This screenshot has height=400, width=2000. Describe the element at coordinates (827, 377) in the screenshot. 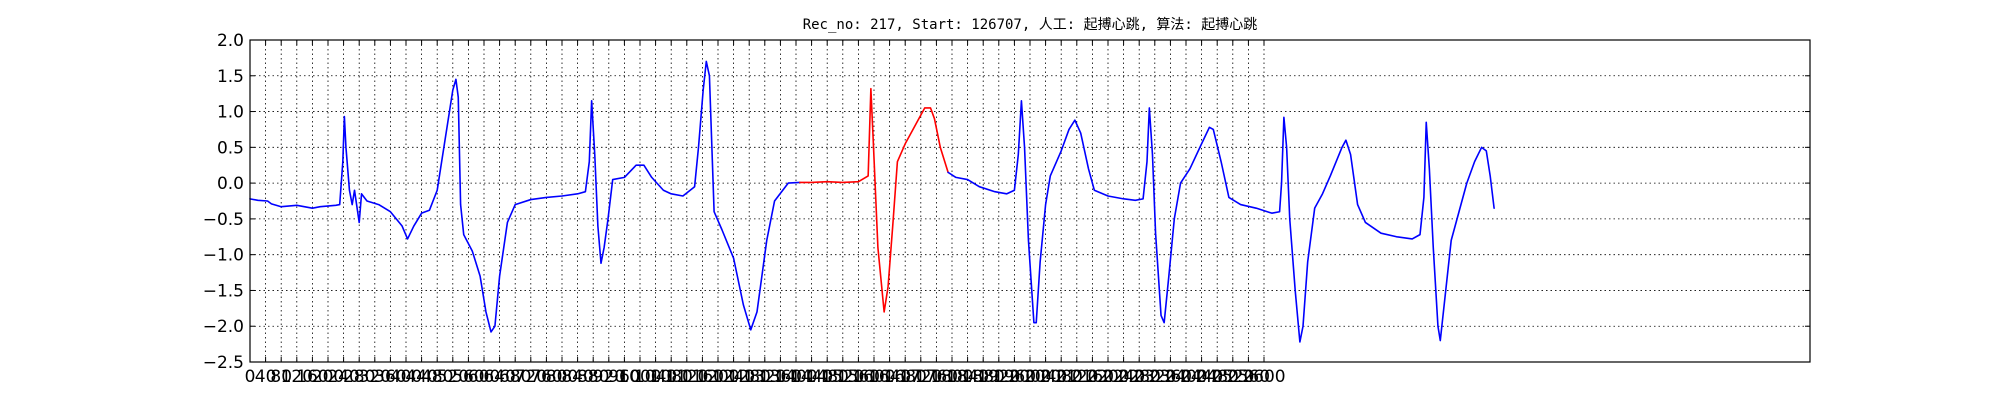

I see `x-tick-label: 1480` at that location.